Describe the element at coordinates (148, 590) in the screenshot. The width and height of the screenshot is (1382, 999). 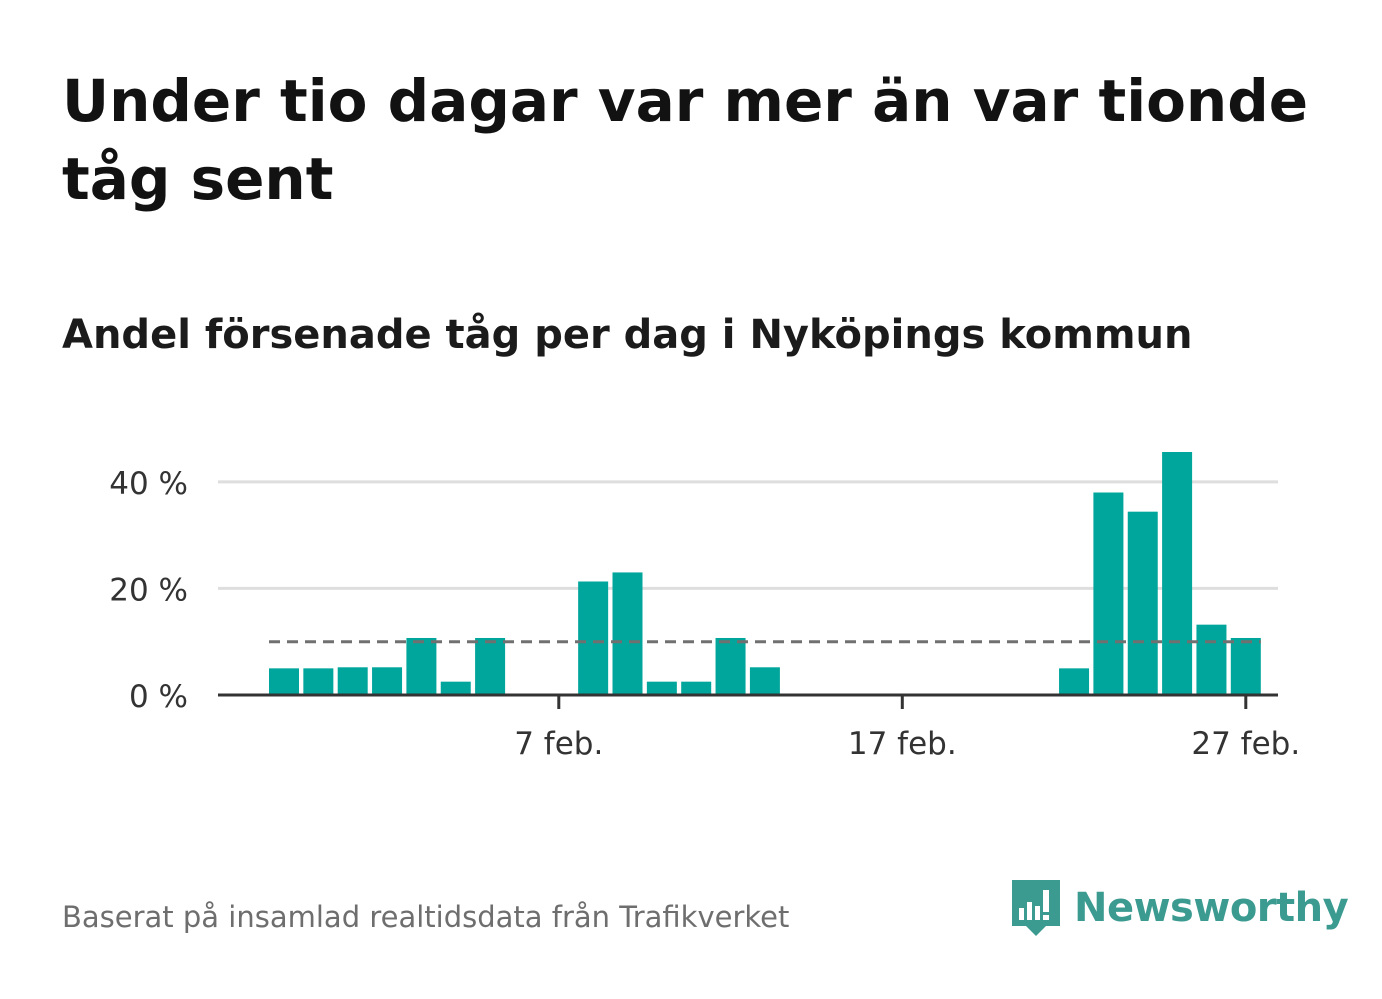
I see `y-tick-label: 20 %` at that location.